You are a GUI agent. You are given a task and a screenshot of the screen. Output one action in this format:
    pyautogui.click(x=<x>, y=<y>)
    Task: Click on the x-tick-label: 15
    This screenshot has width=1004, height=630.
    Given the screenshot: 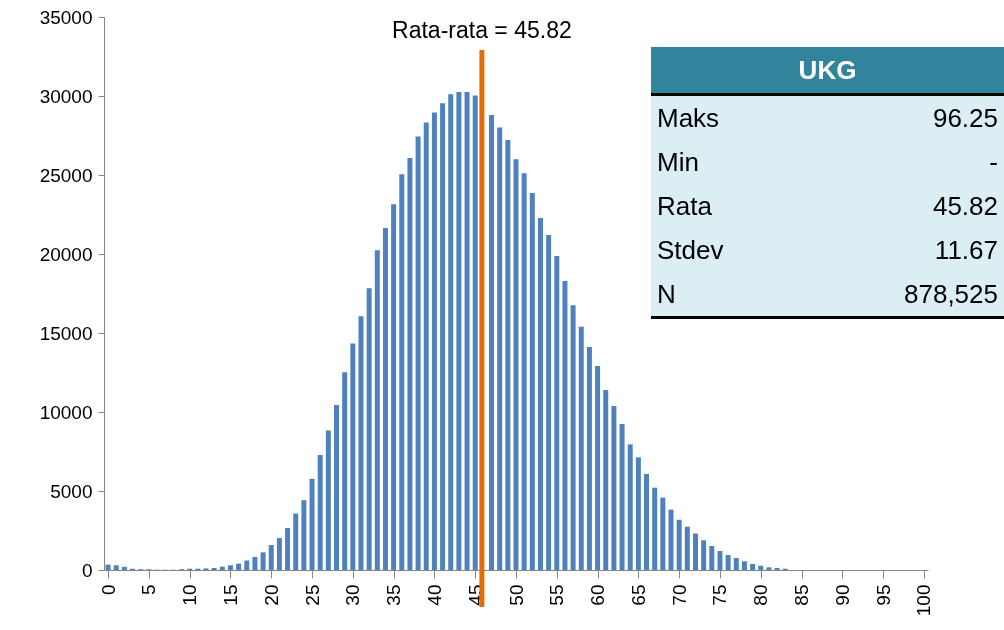 What is the action you would take?
    pyautogui.click(x=230, y=595)
    